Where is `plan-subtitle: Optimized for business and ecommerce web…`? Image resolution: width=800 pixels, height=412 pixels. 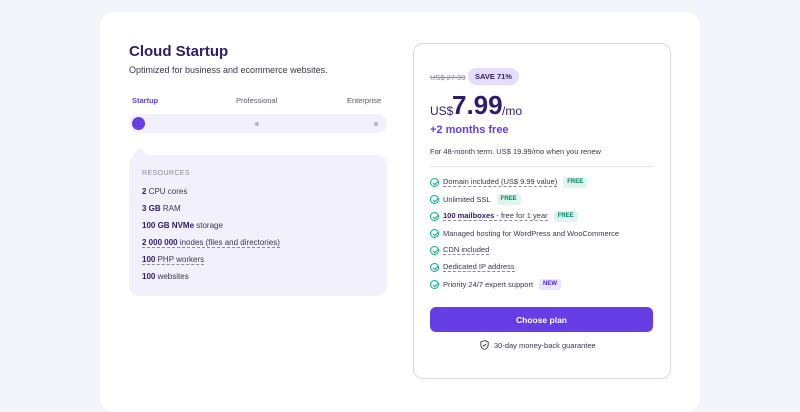 plan-subtitle: Optimized for business and ecommerce web… is located at coordinates (228, 70).